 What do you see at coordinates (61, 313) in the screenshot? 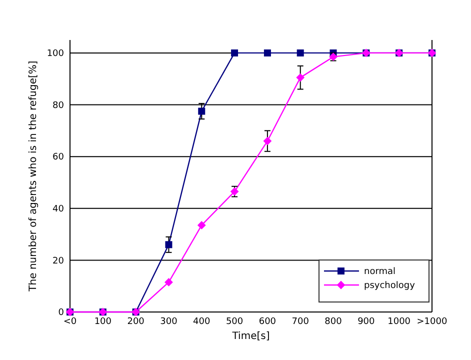
I see `y-tick-label: 0` at bounding box center [61, 313].